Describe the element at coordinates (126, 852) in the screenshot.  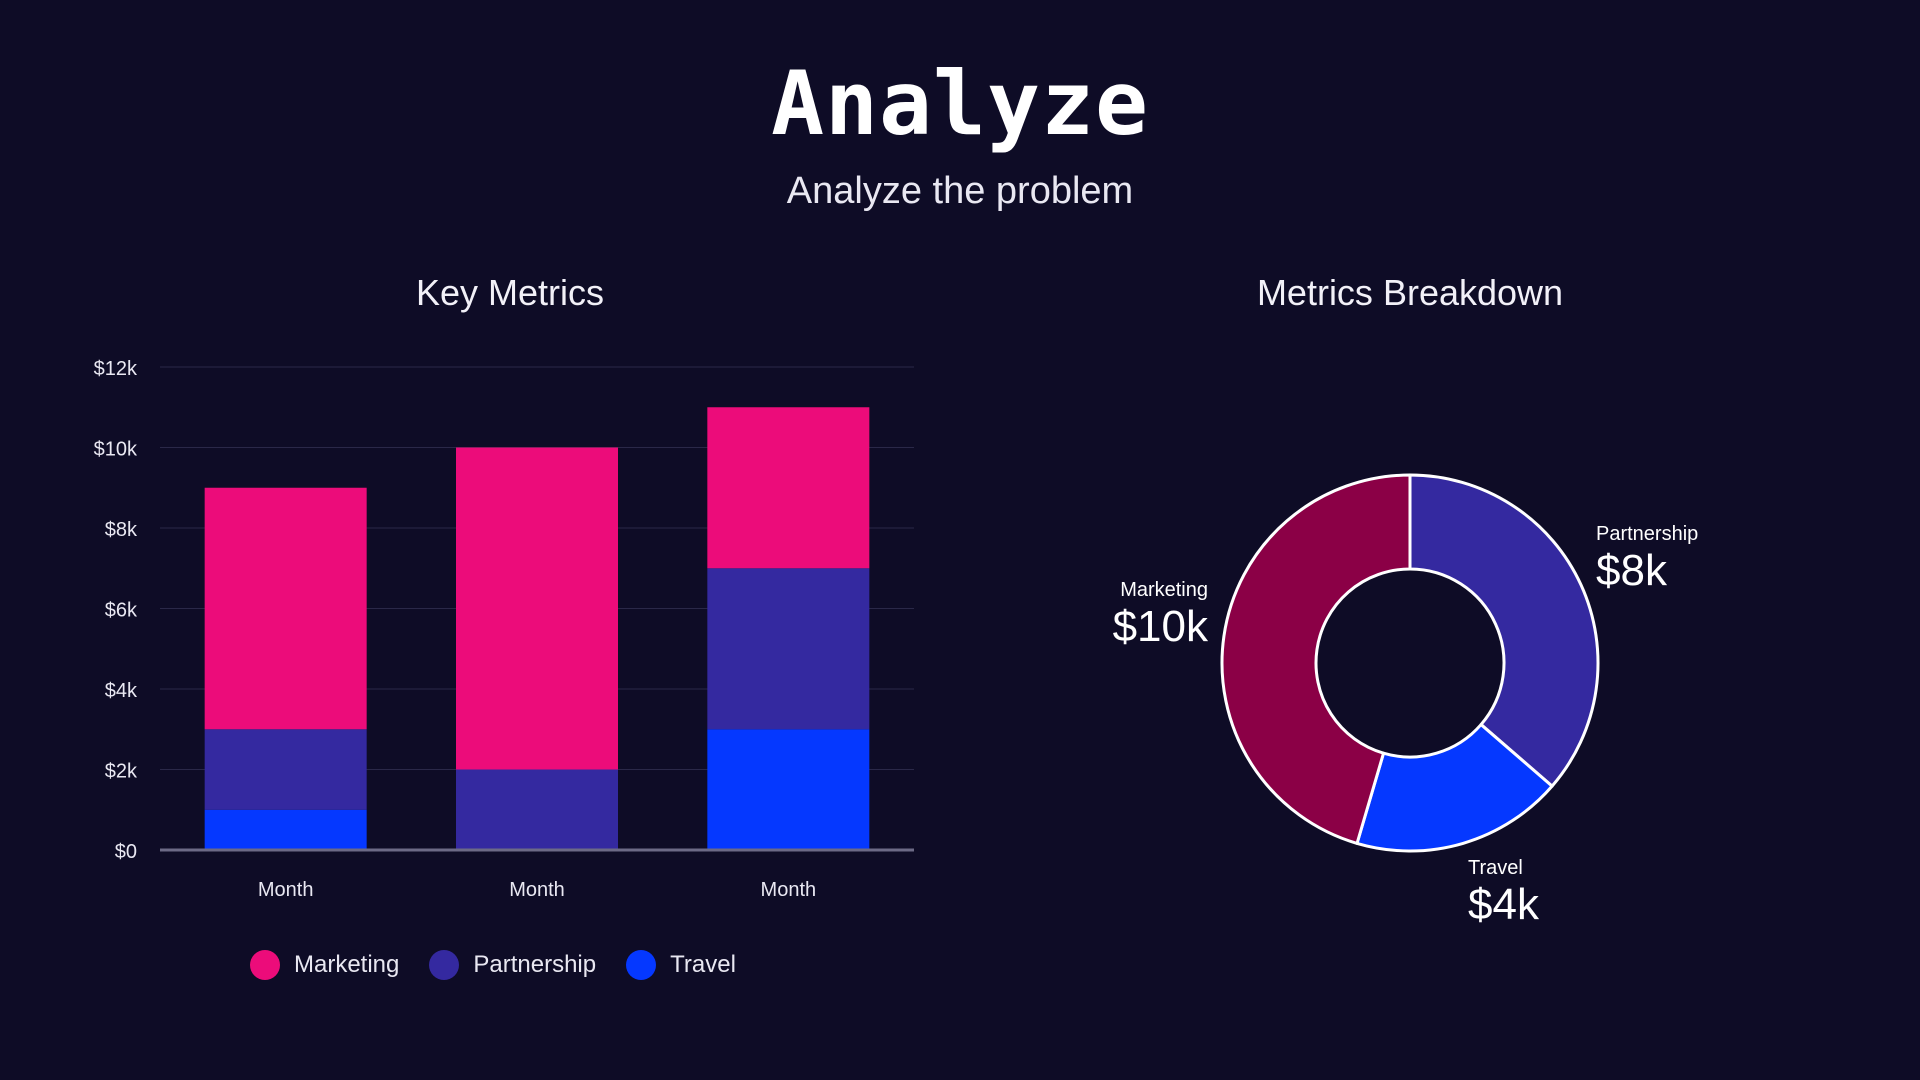
I see `y-tick-label: $0` at that location.